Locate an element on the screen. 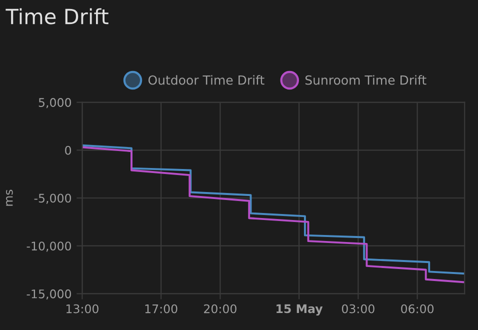  y-axis-title: ms is located at coordinates (9, 198).